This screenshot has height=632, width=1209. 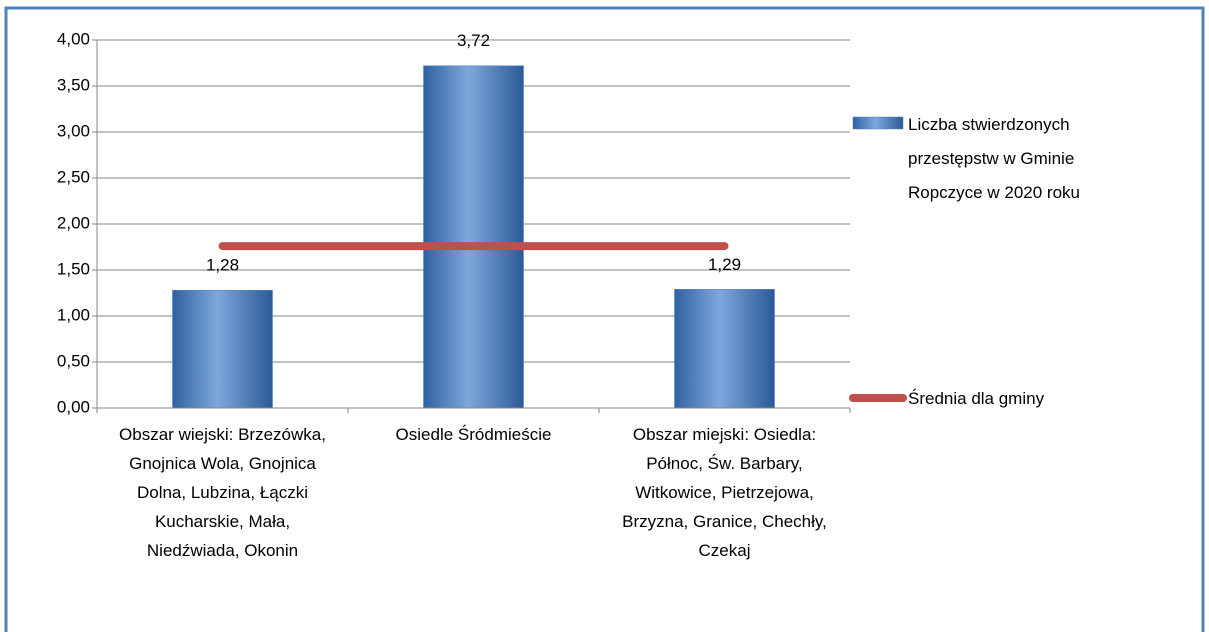 I want to click on x-tick-label-box: Osiedle Śródmieście, so click(x=473, y=434).